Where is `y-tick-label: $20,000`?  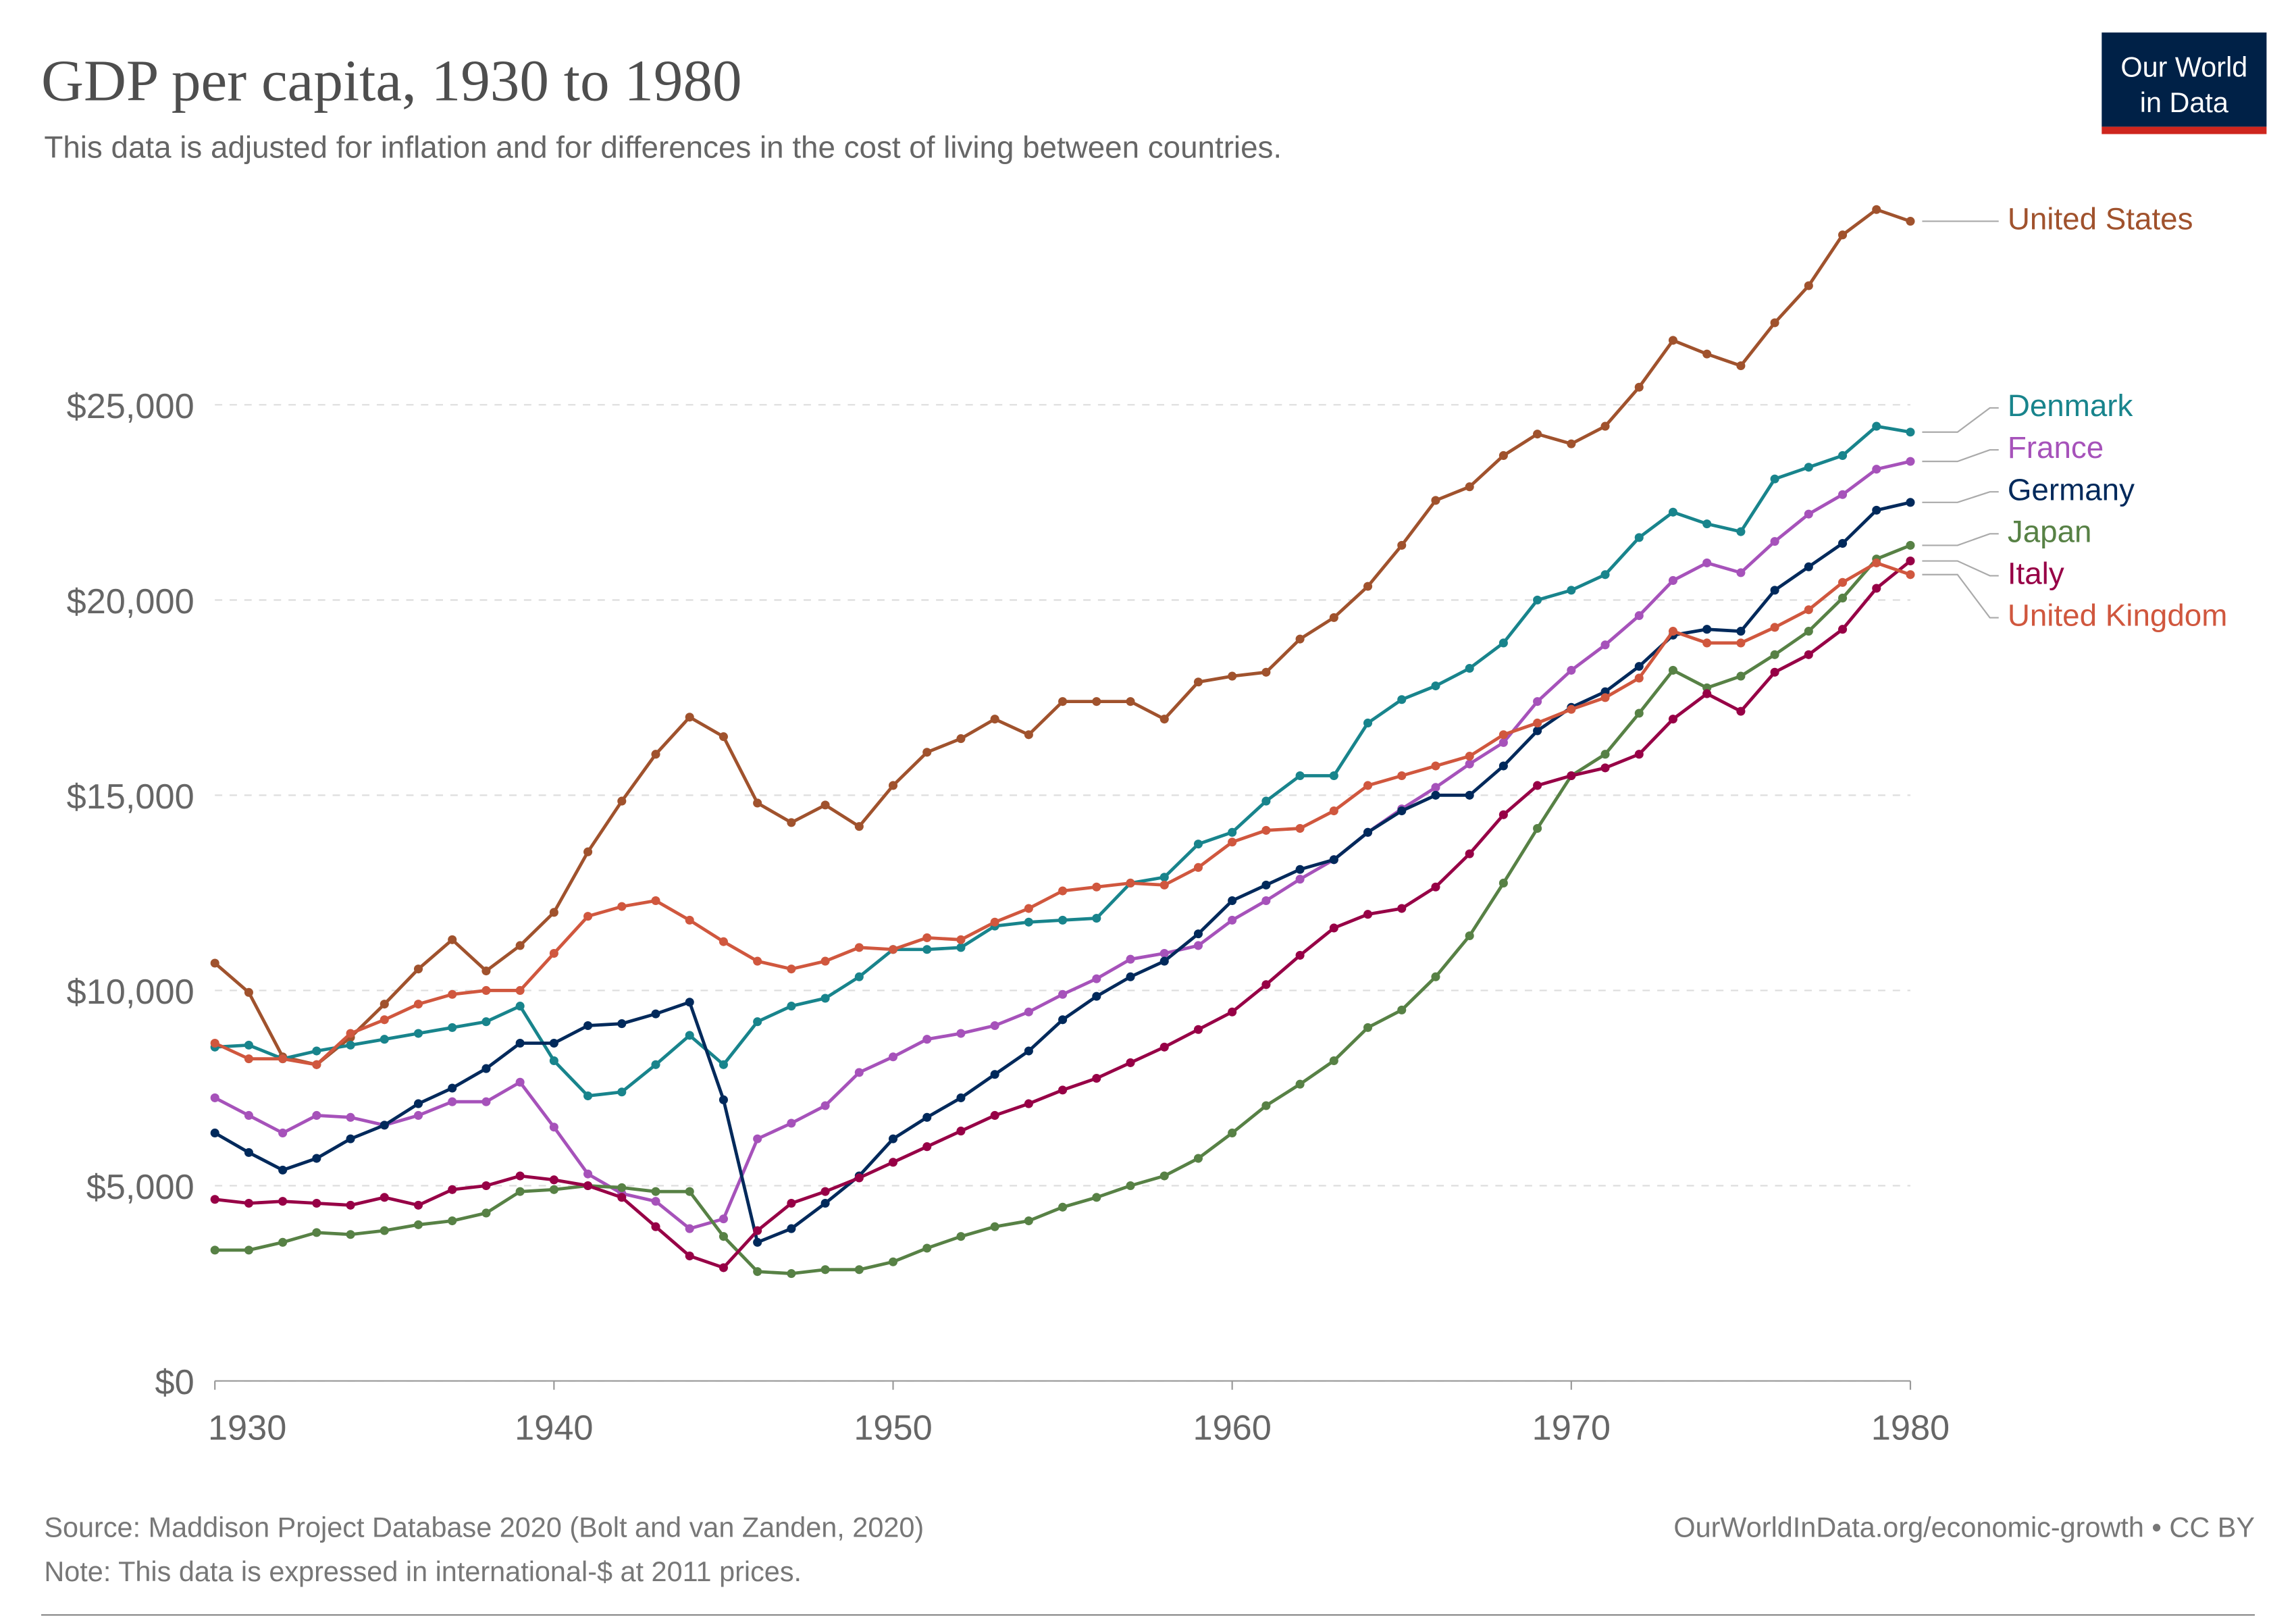 y-tick-label: $20,000 is located at coordinates (130, 601).